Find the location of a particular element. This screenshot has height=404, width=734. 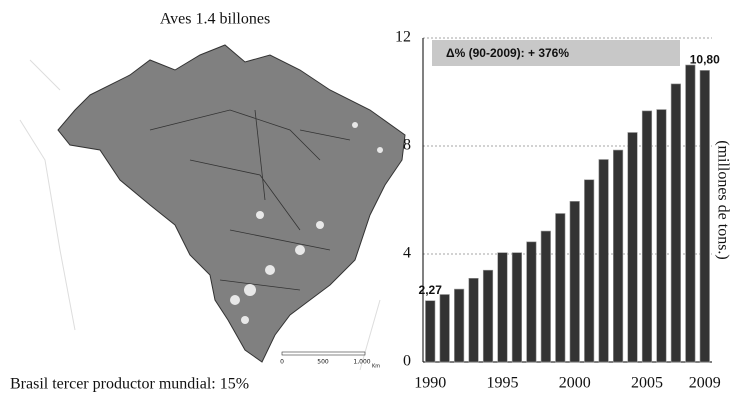

x-tick-label: 1995 is located at coordinates (502, 383).